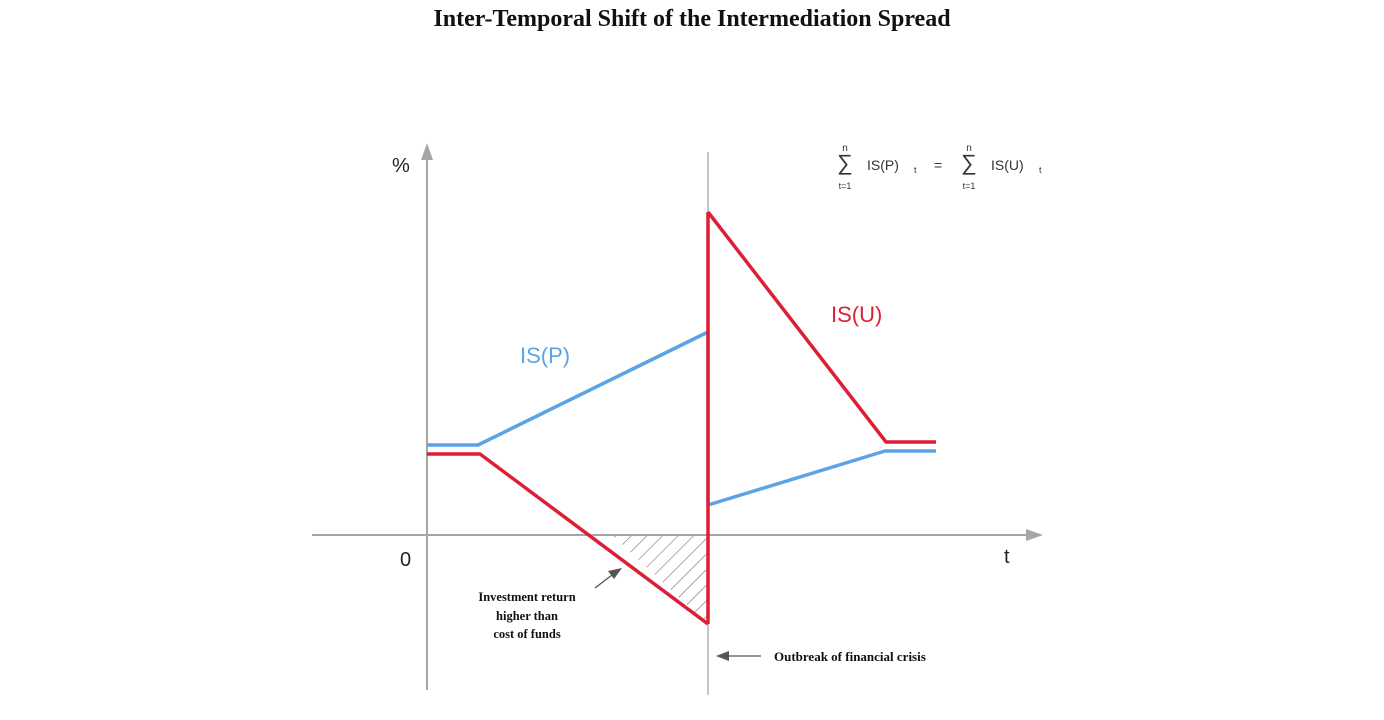 The height and width of the screenshot is (720, 1384). Describe the element at coordinates (1007, 165) in the screenshot. I see `equation-right-term: IS(U)` at that location.